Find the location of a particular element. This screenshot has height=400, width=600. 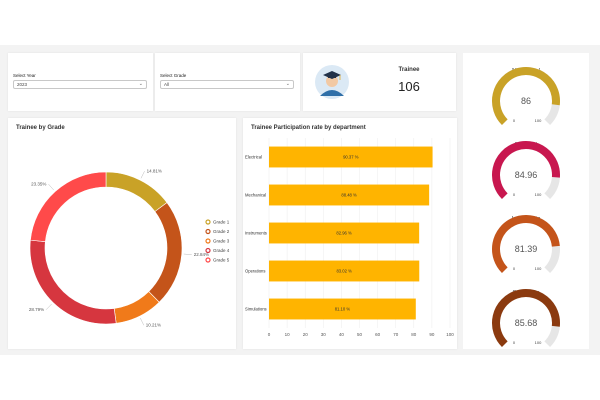

y-category-label: Simulations is located at coordinates (256, 309).